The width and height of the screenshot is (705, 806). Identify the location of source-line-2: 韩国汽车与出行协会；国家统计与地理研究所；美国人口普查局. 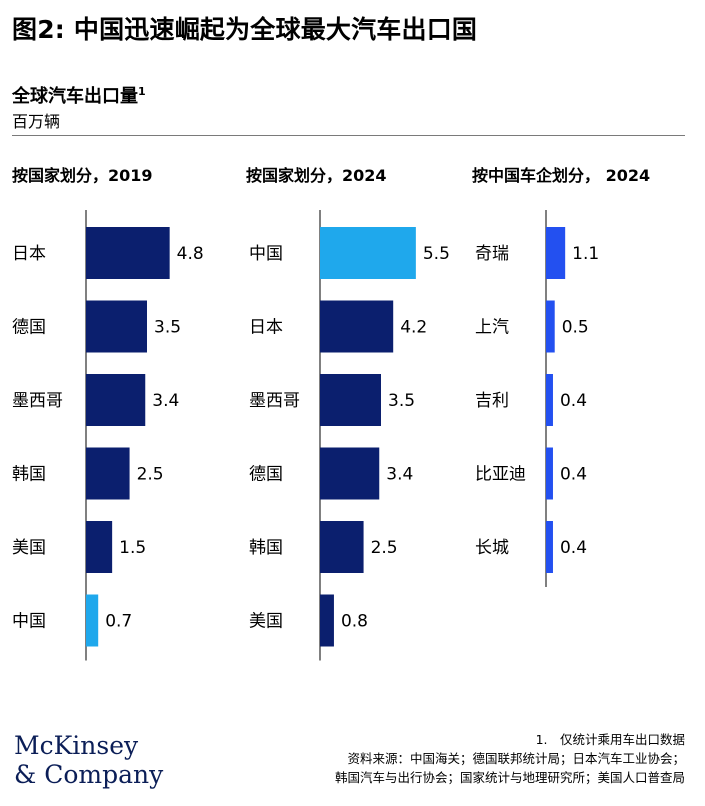
(509, 777).